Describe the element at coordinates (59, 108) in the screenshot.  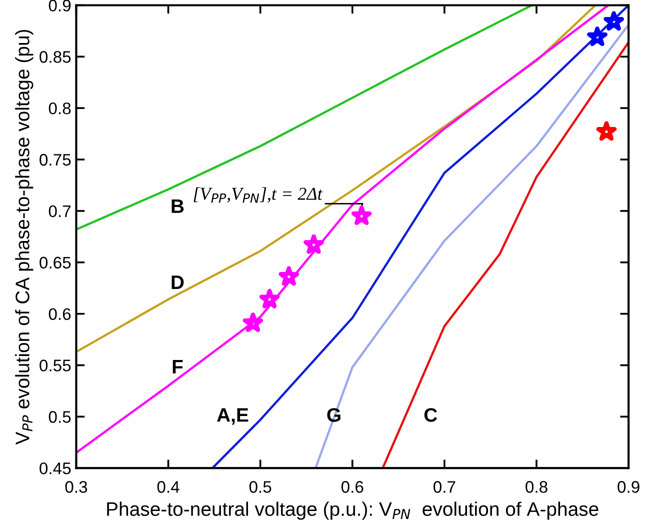
I see `y-tick-label: 0.8` at that location.